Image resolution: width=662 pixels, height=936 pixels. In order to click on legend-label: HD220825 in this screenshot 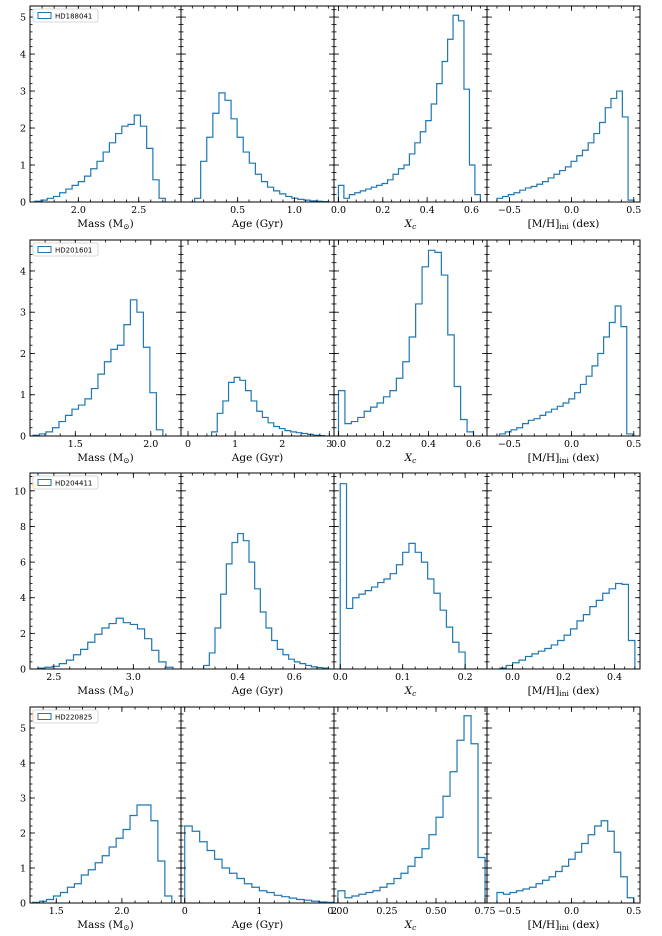, I will do `click(73, 718)`.